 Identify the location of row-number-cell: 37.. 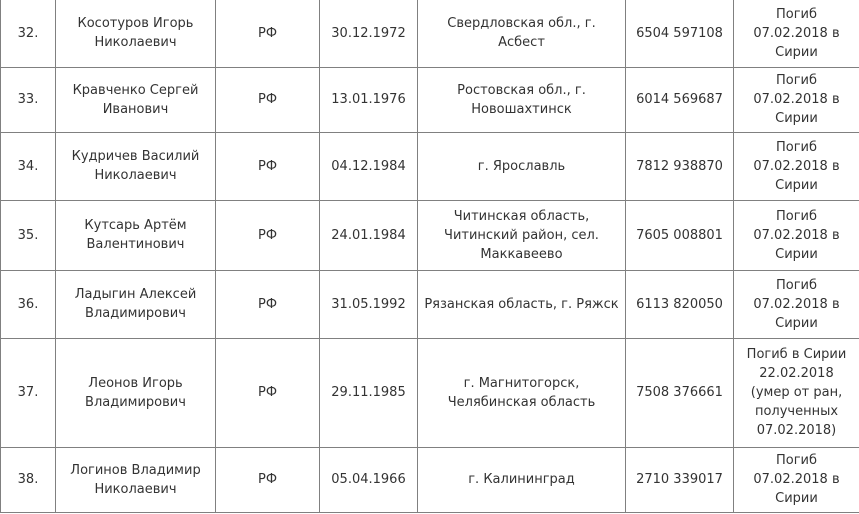
(28, 392).